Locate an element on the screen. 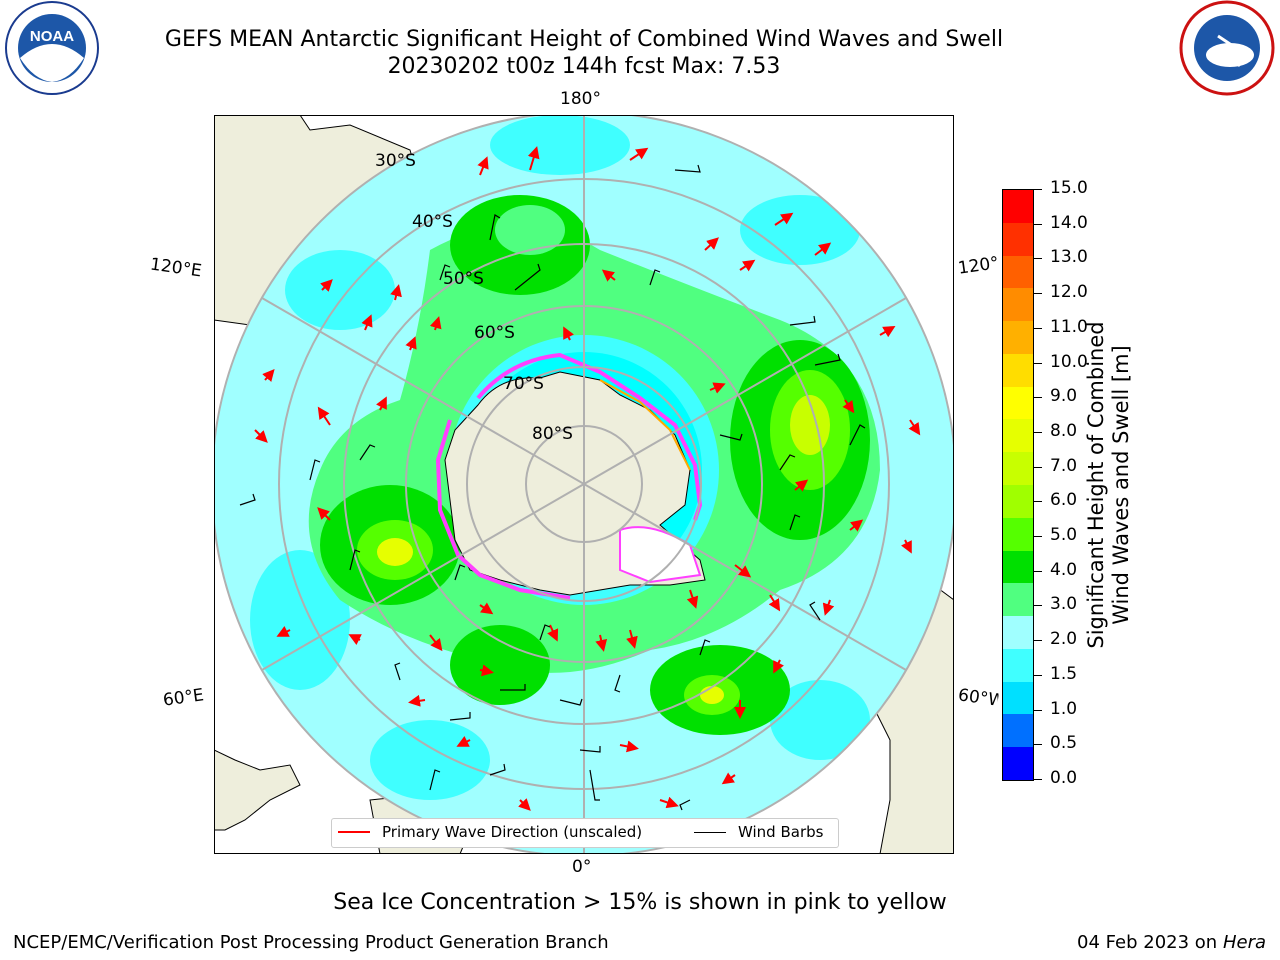  footer-date-text: 04 Feb 2023 on is located at coordinates (1147, 942).